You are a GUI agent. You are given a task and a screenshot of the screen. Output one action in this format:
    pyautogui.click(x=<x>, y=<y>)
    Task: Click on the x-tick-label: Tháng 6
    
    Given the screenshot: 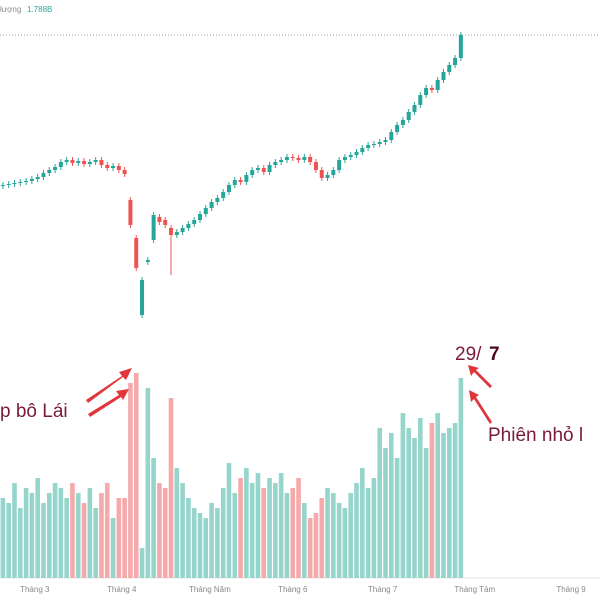 What is the action you would take?
    pyautogui.click(x=293, y=589)
    